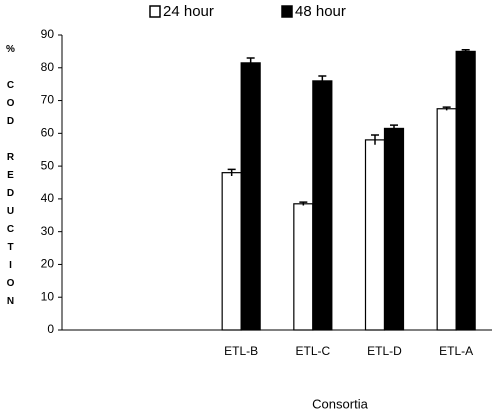 The height and width of the screenshot is (414, 500). What do you see at coordinates (48, 67) in the screenshot?
I see `y-tick-label: 80` at bounding box center [48, 67].